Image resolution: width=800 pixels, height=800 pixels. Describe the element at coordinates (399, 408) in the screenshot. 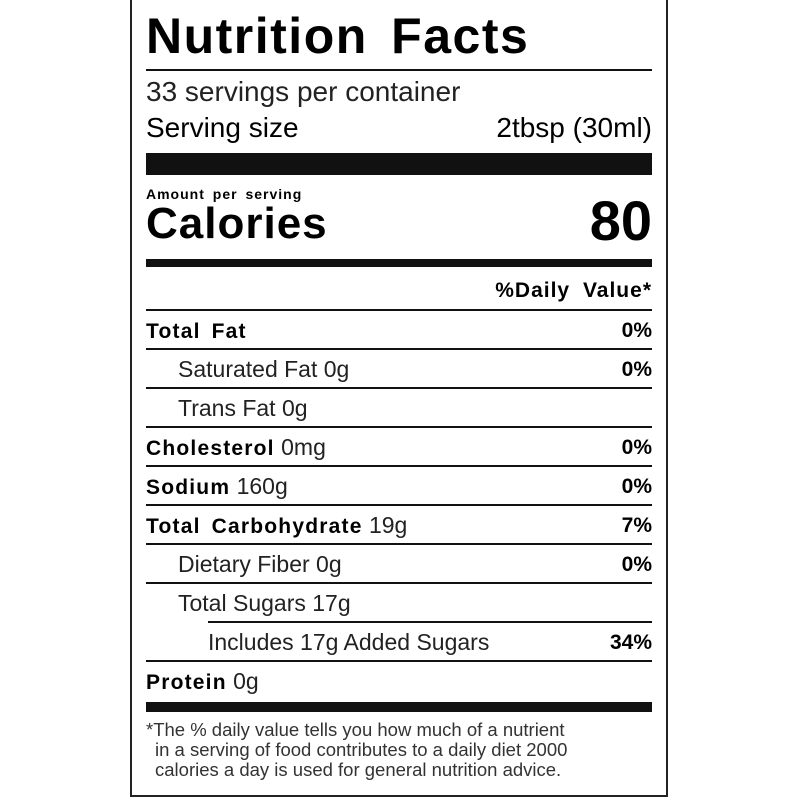

I see `nutrient-row-trans-fat: Trans Fat 0g` at that location.